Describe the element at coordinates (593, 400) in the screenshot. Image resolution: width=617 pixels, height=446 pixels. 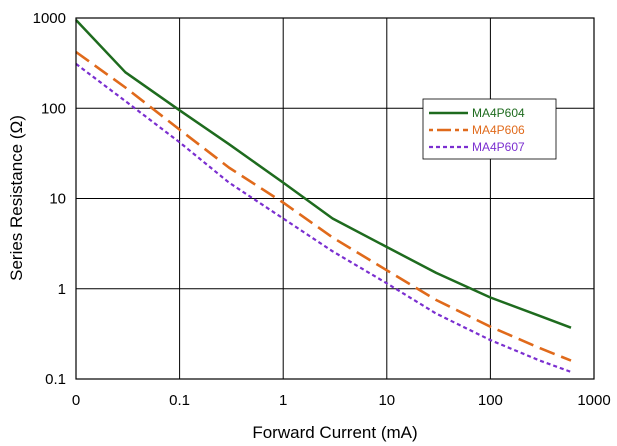
I see `x-tick-label: 1000` at that location.